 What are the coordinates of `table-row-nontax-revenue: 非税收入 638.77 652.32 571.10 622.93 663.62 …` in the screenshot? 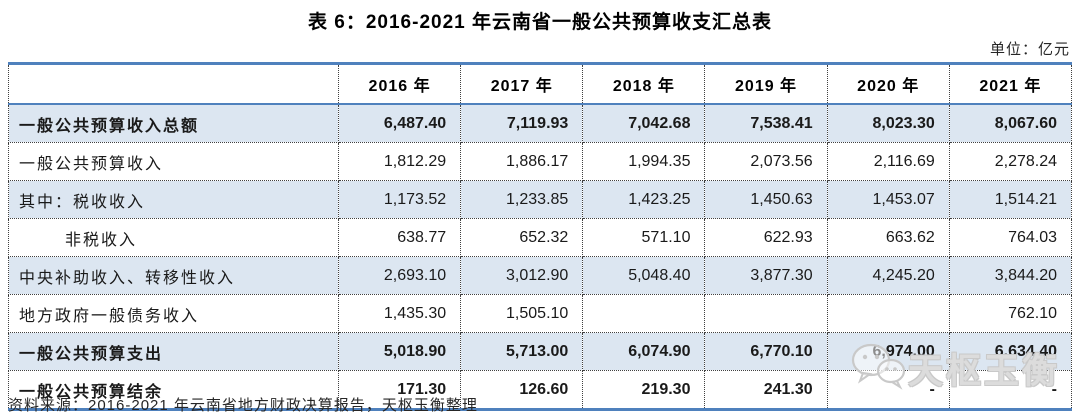 It's located at (540, 237).